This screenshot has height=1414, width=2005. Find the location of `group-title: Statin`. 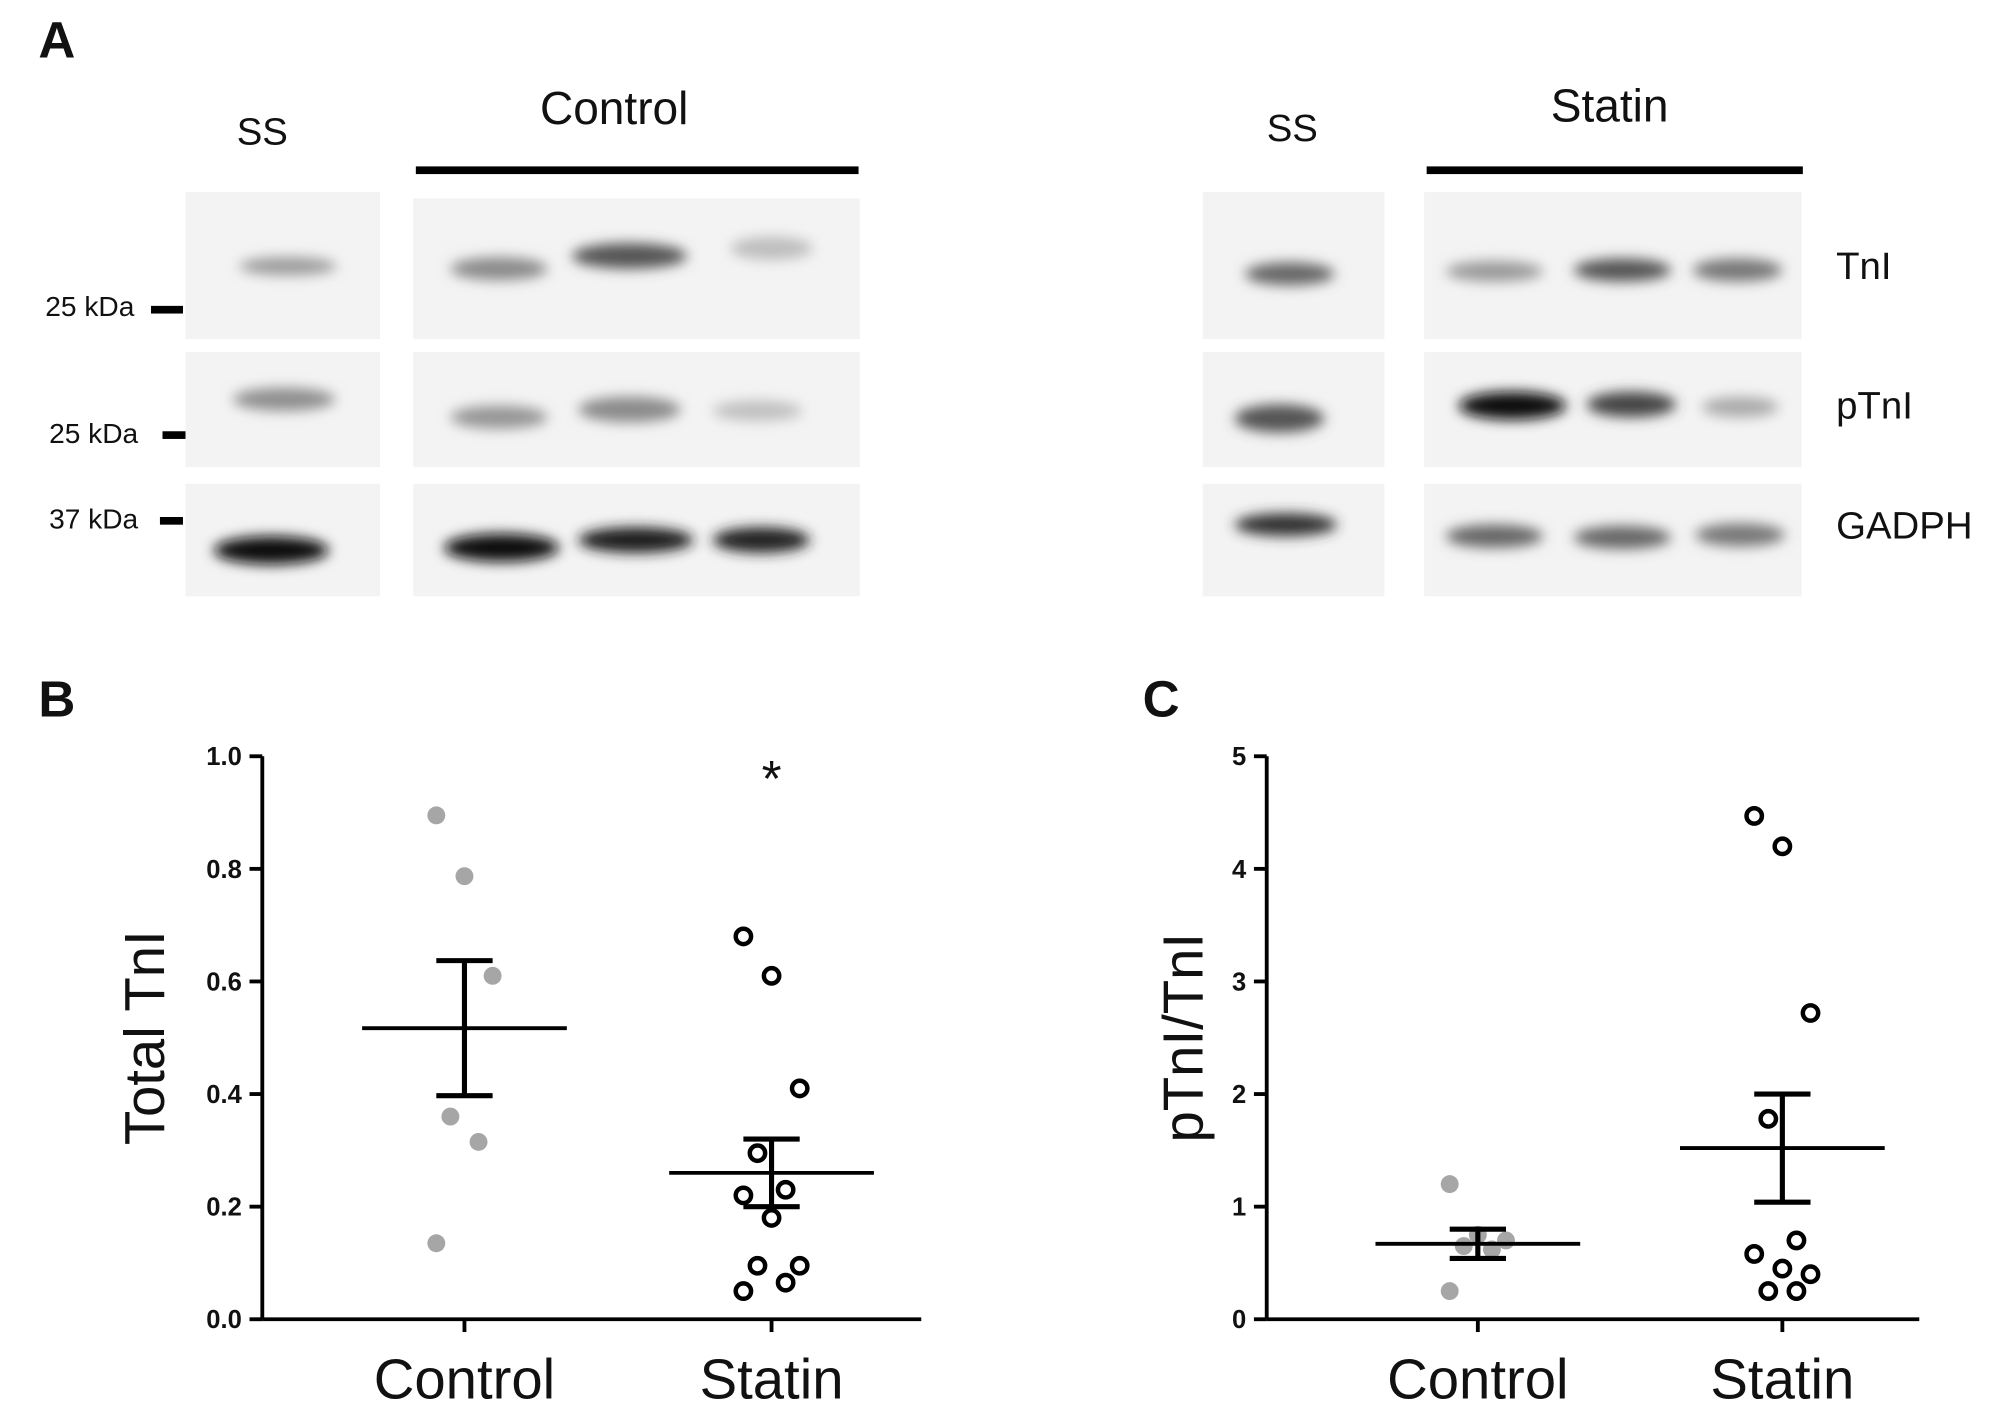

group-title: Statin is located at coordinates (1610, 106).